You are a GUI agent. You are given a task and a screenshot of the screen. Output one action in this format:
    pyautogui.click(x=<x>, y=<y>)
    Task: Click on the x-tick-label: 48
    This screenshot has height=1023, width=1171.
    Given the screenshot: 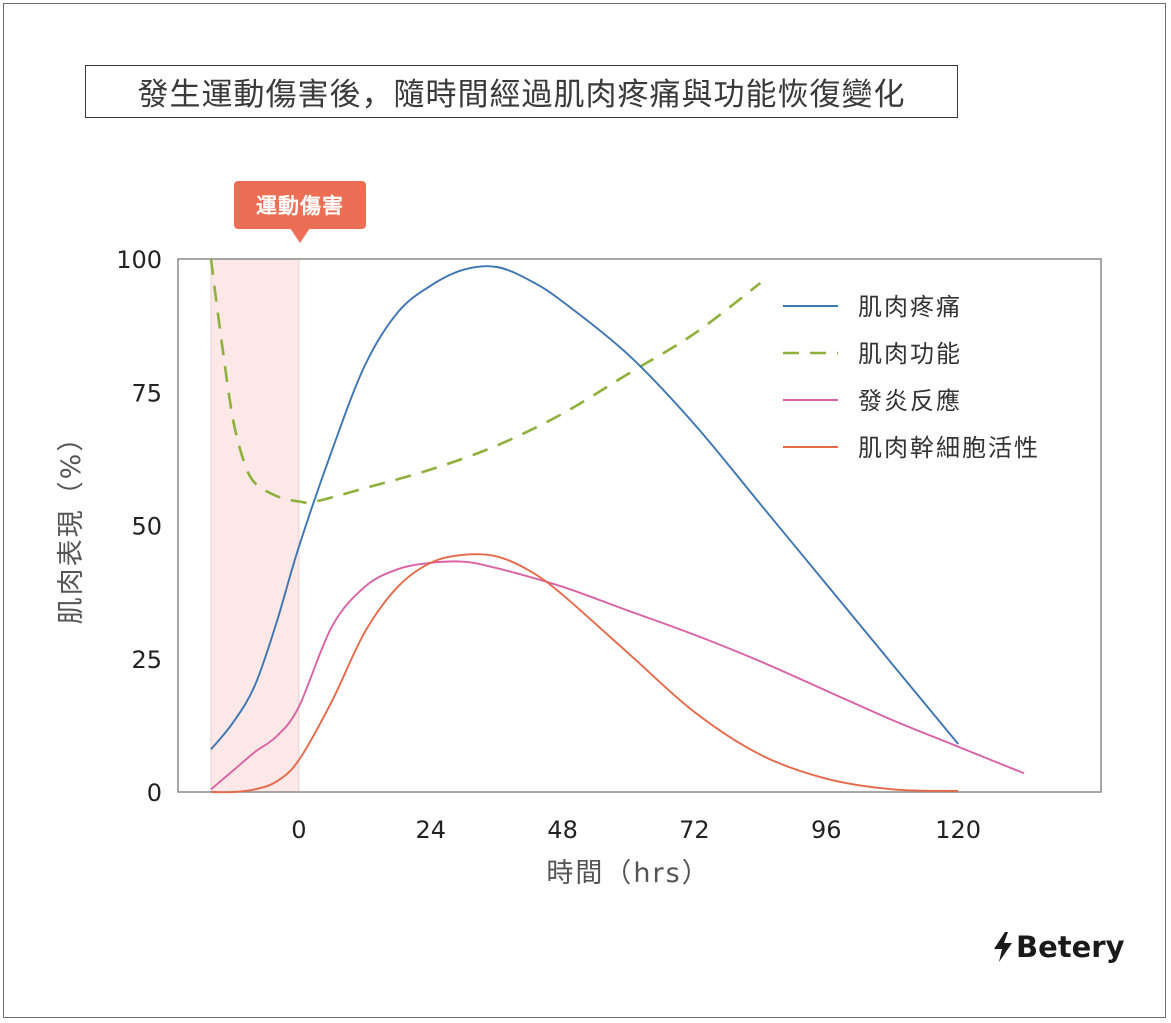 What is the action you would take?
    pyautogui.click(x=562, y=830)
    